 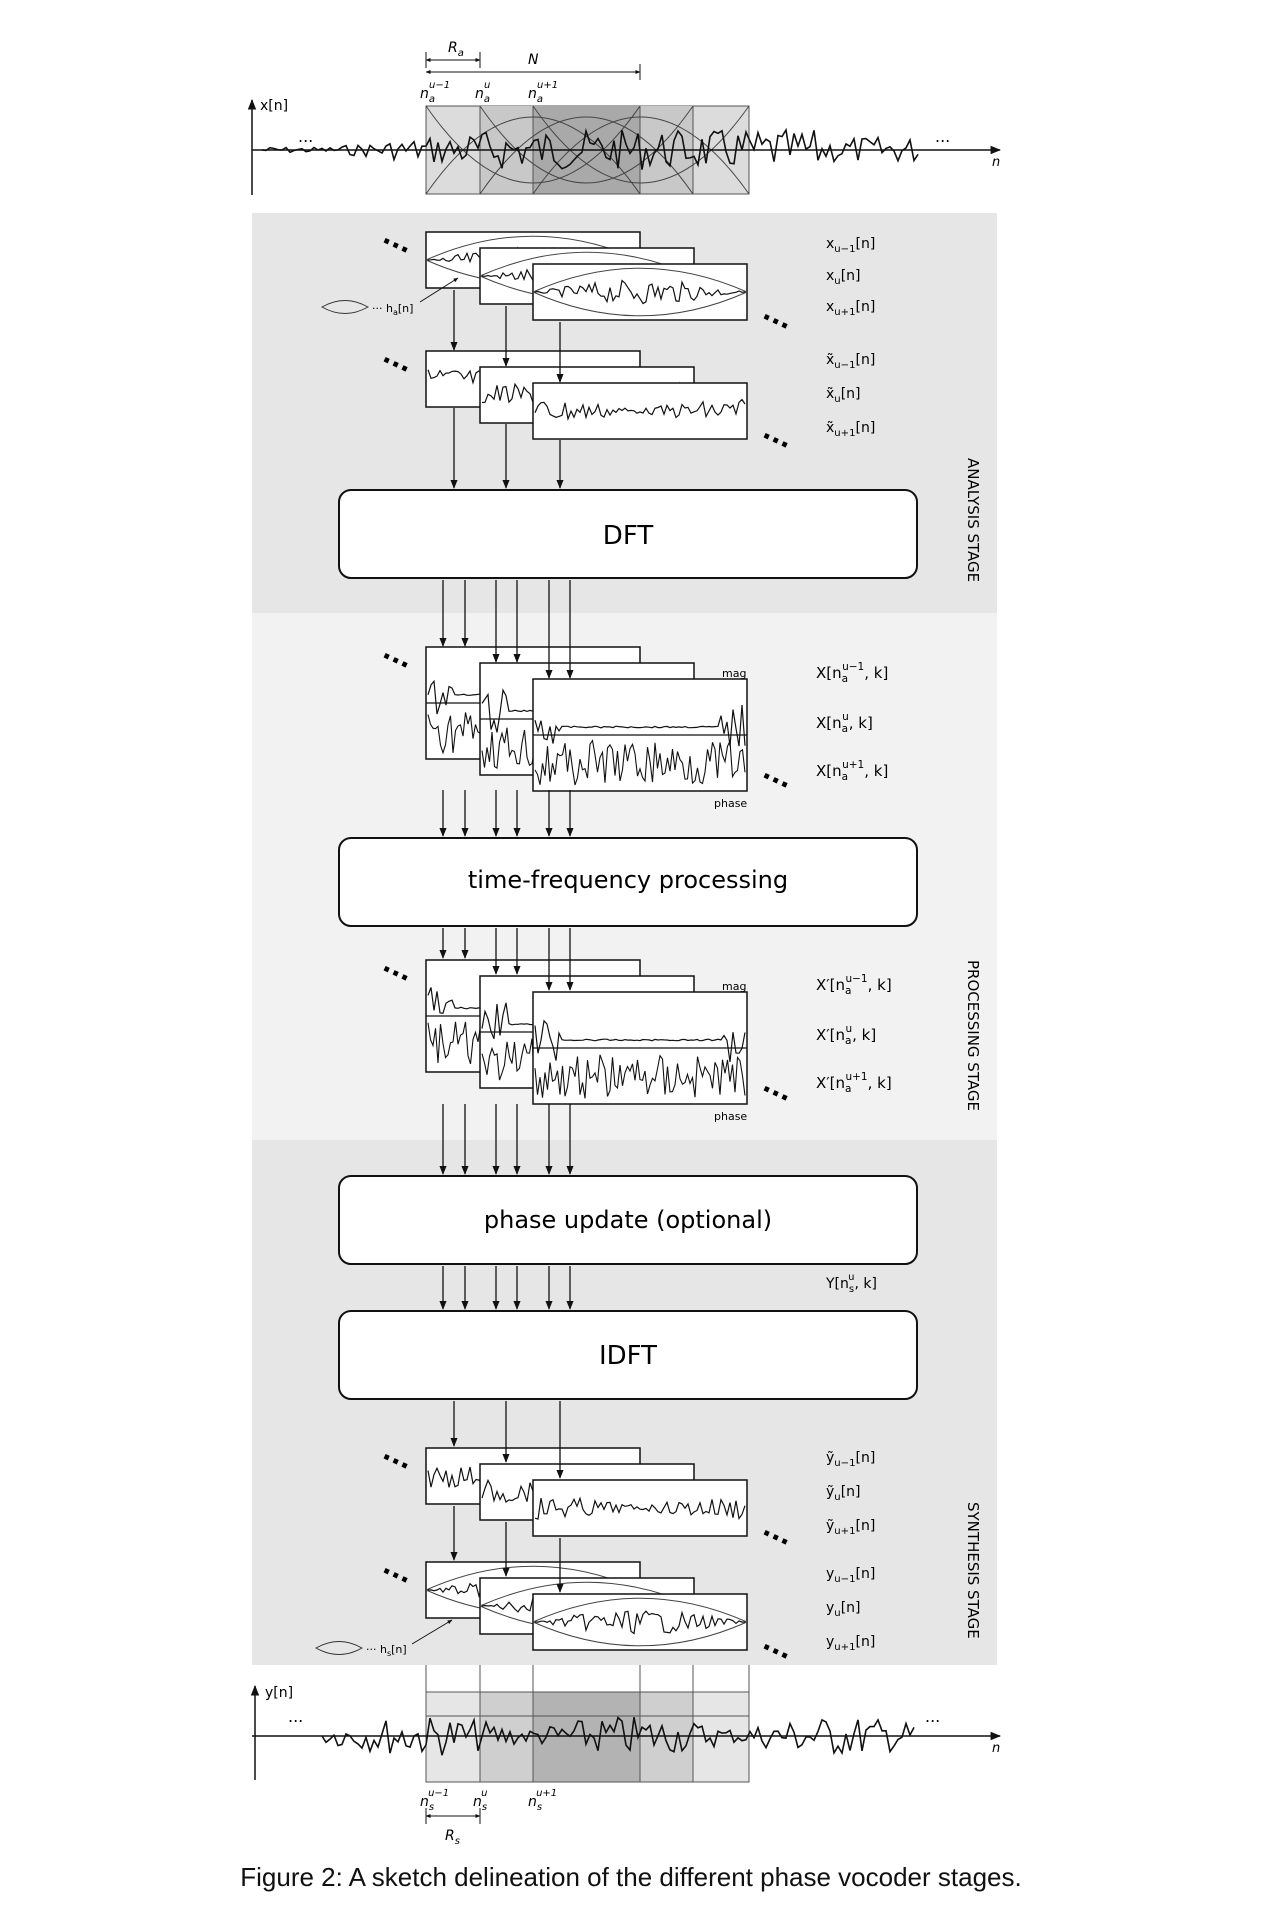 I want to click on spectrum-label-0-sub: a, so click(x=845, y=679).